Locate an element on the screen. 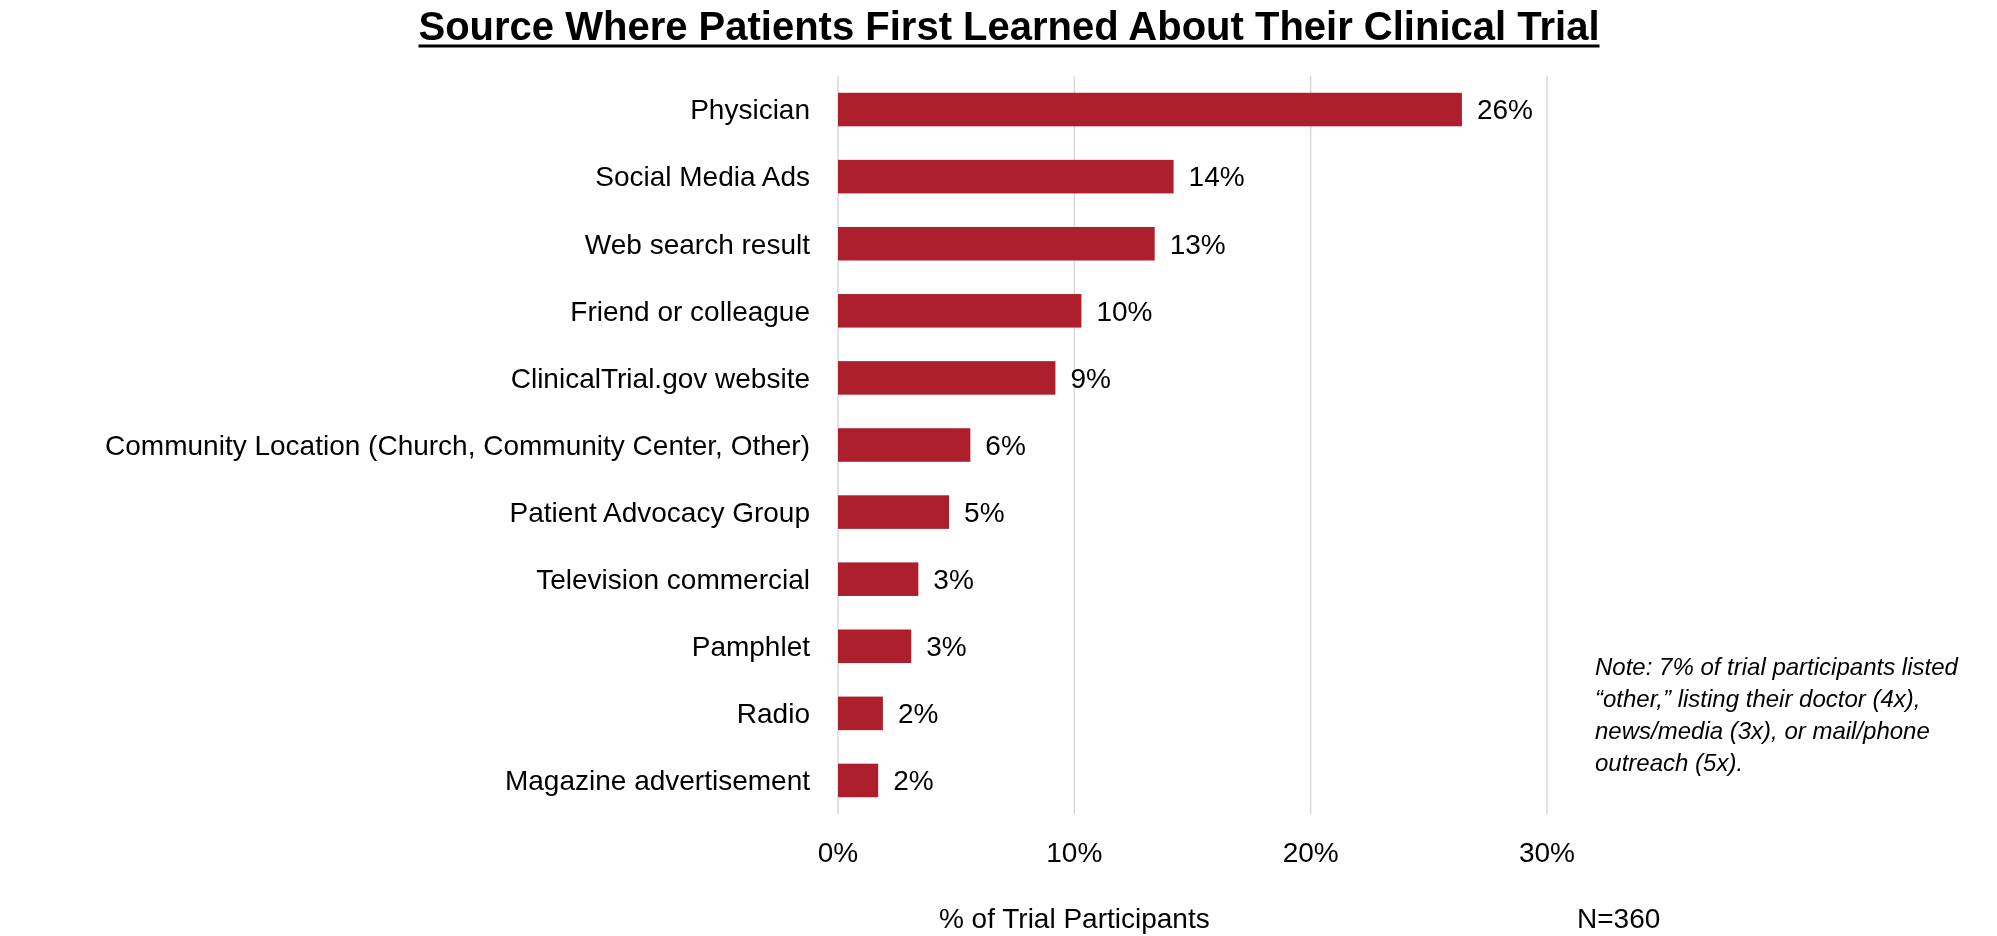  y-tick-label: Radio is located at coordinates (773, 714).